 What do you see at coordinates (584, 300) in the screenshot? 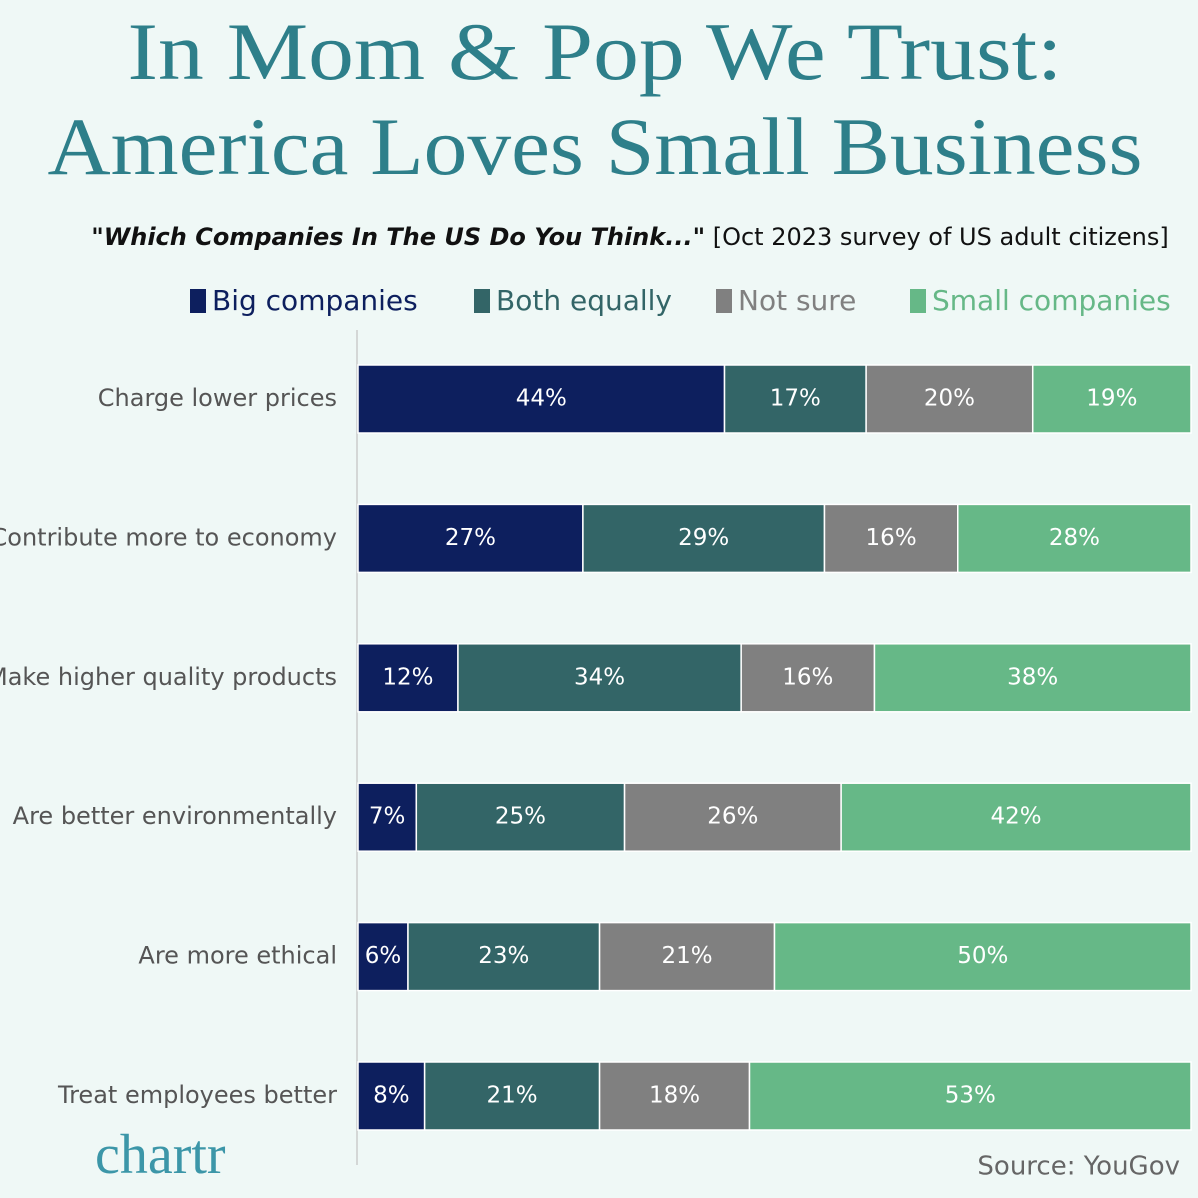
I see `legend-label: Both equally` at bounding box center [584, 300].